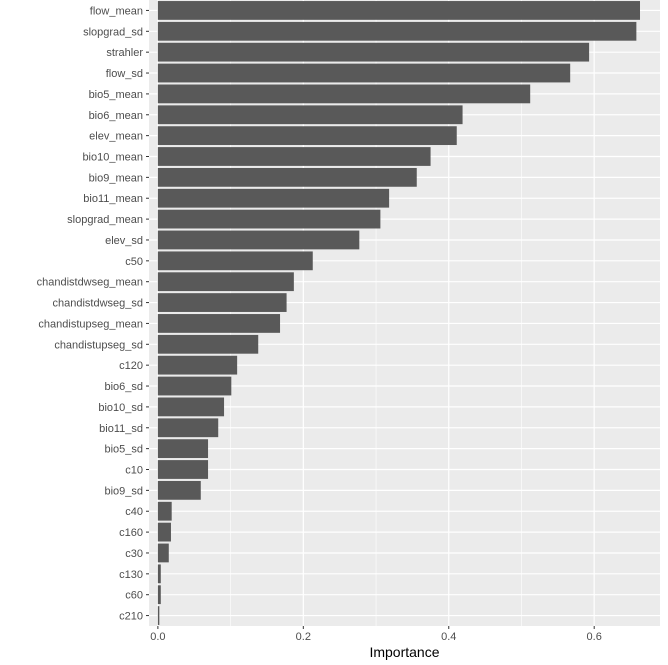 Image resolution: width=668 pixels, height=665 pixels. Describe the element at coordinates (124, 53) in the screenshot. I see `y-tick-label-strahler: strahler` at that location.